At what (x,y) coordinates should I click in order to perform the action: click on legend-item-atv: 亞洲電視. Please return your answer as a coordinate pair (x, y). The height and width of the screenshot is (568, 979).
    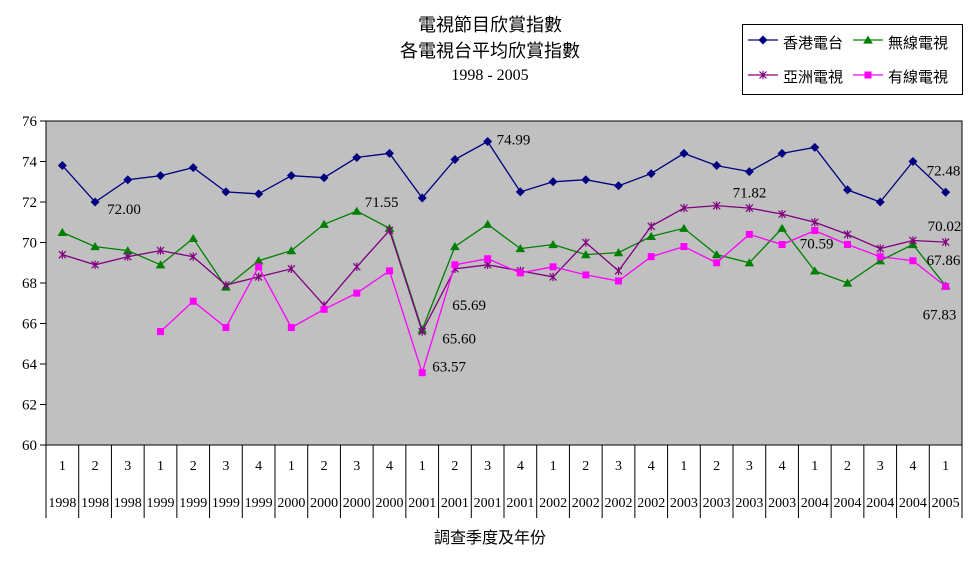
    Looking at the image, I should click on (800, 76).